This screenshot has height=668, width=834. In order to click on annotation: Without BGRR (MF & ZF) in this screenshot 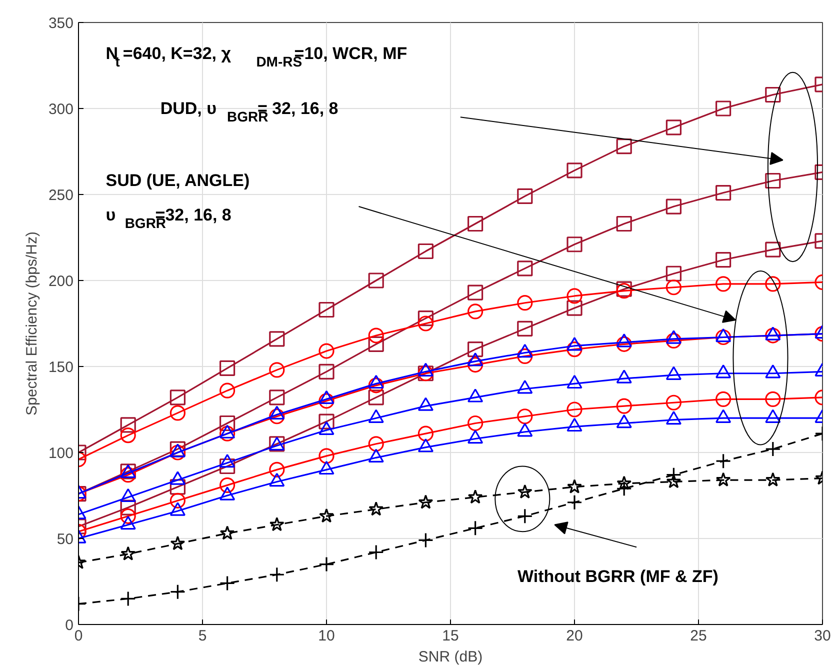, I will do `click(617, 576)`.